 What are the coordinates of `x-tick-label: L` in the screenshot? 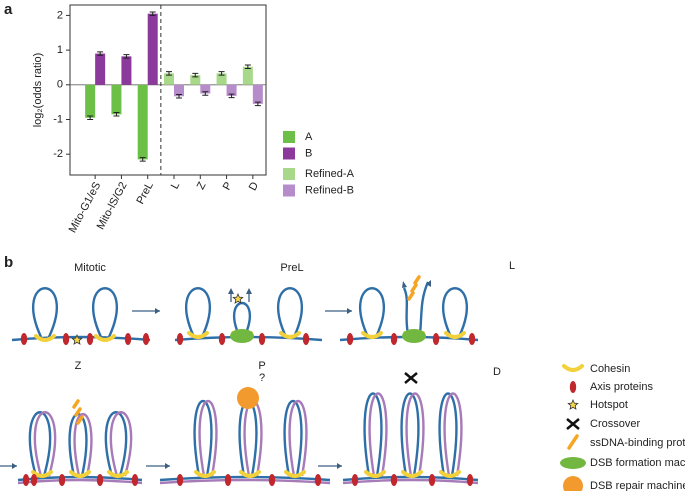 It's located at (175, 185).